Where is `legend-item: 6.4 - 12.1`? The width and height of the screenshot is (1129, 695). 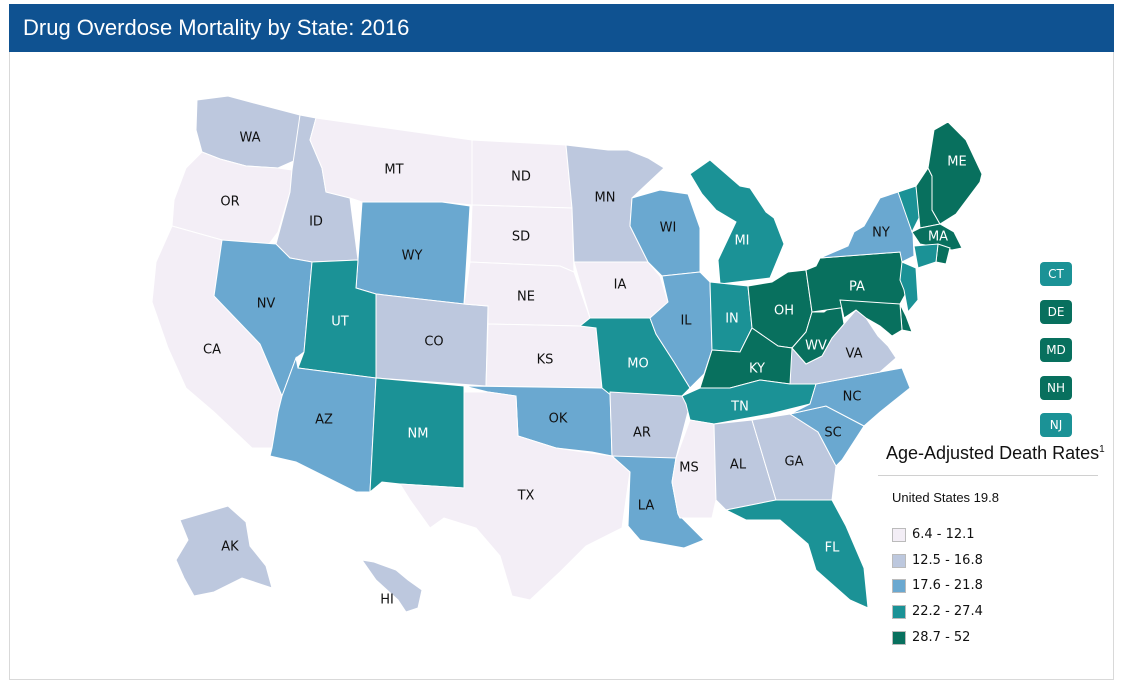 legend-item: 6.4 - 12.1 is located at coordinates (933, 536).